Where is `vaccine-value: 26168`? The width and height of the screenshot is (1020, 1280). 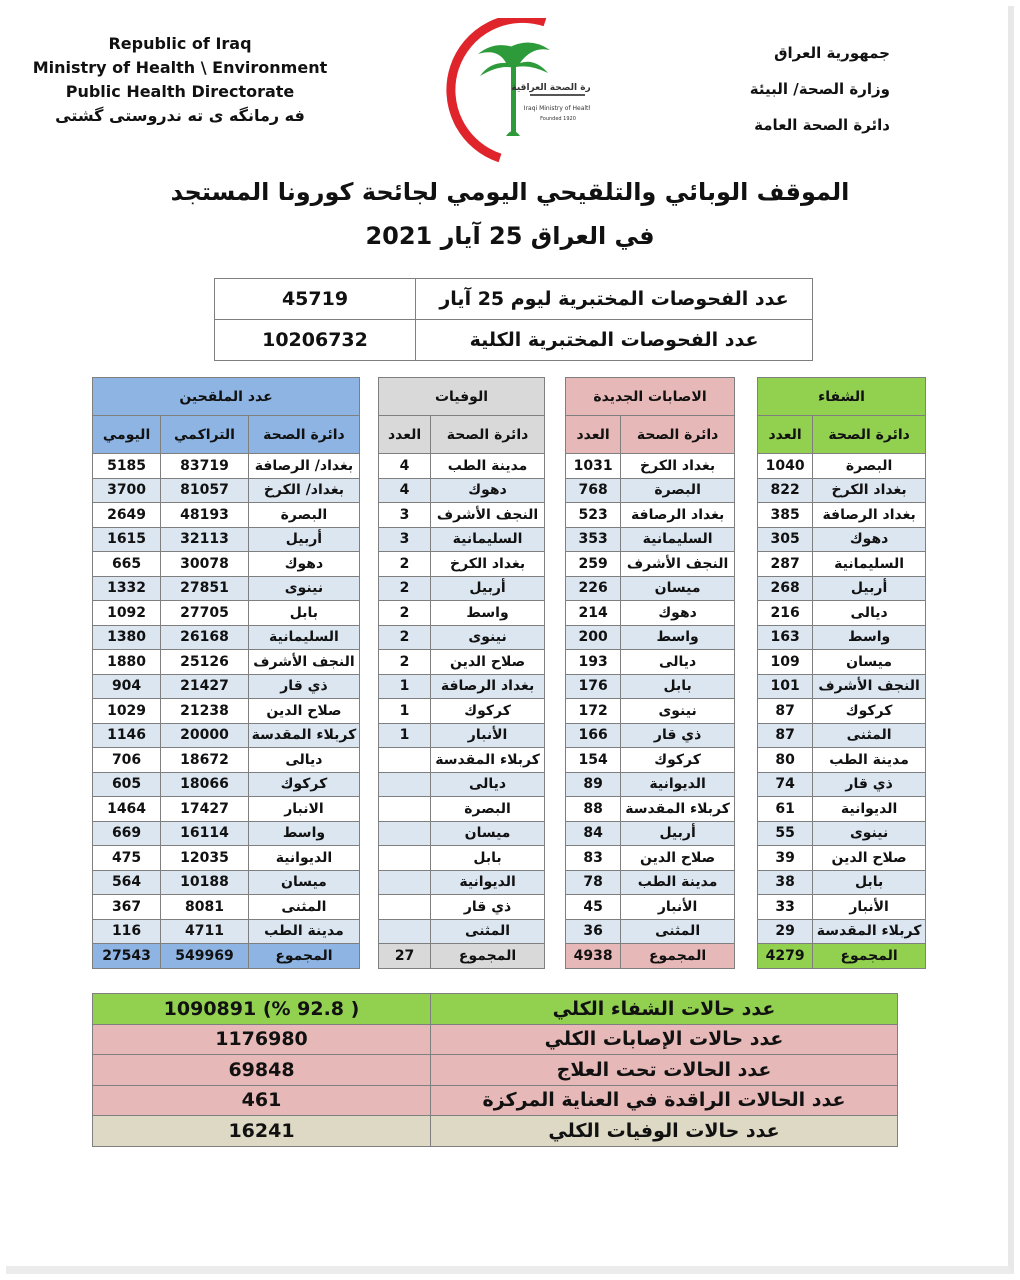 vaccine-value: 26168 is located at coordinates (204, 637).